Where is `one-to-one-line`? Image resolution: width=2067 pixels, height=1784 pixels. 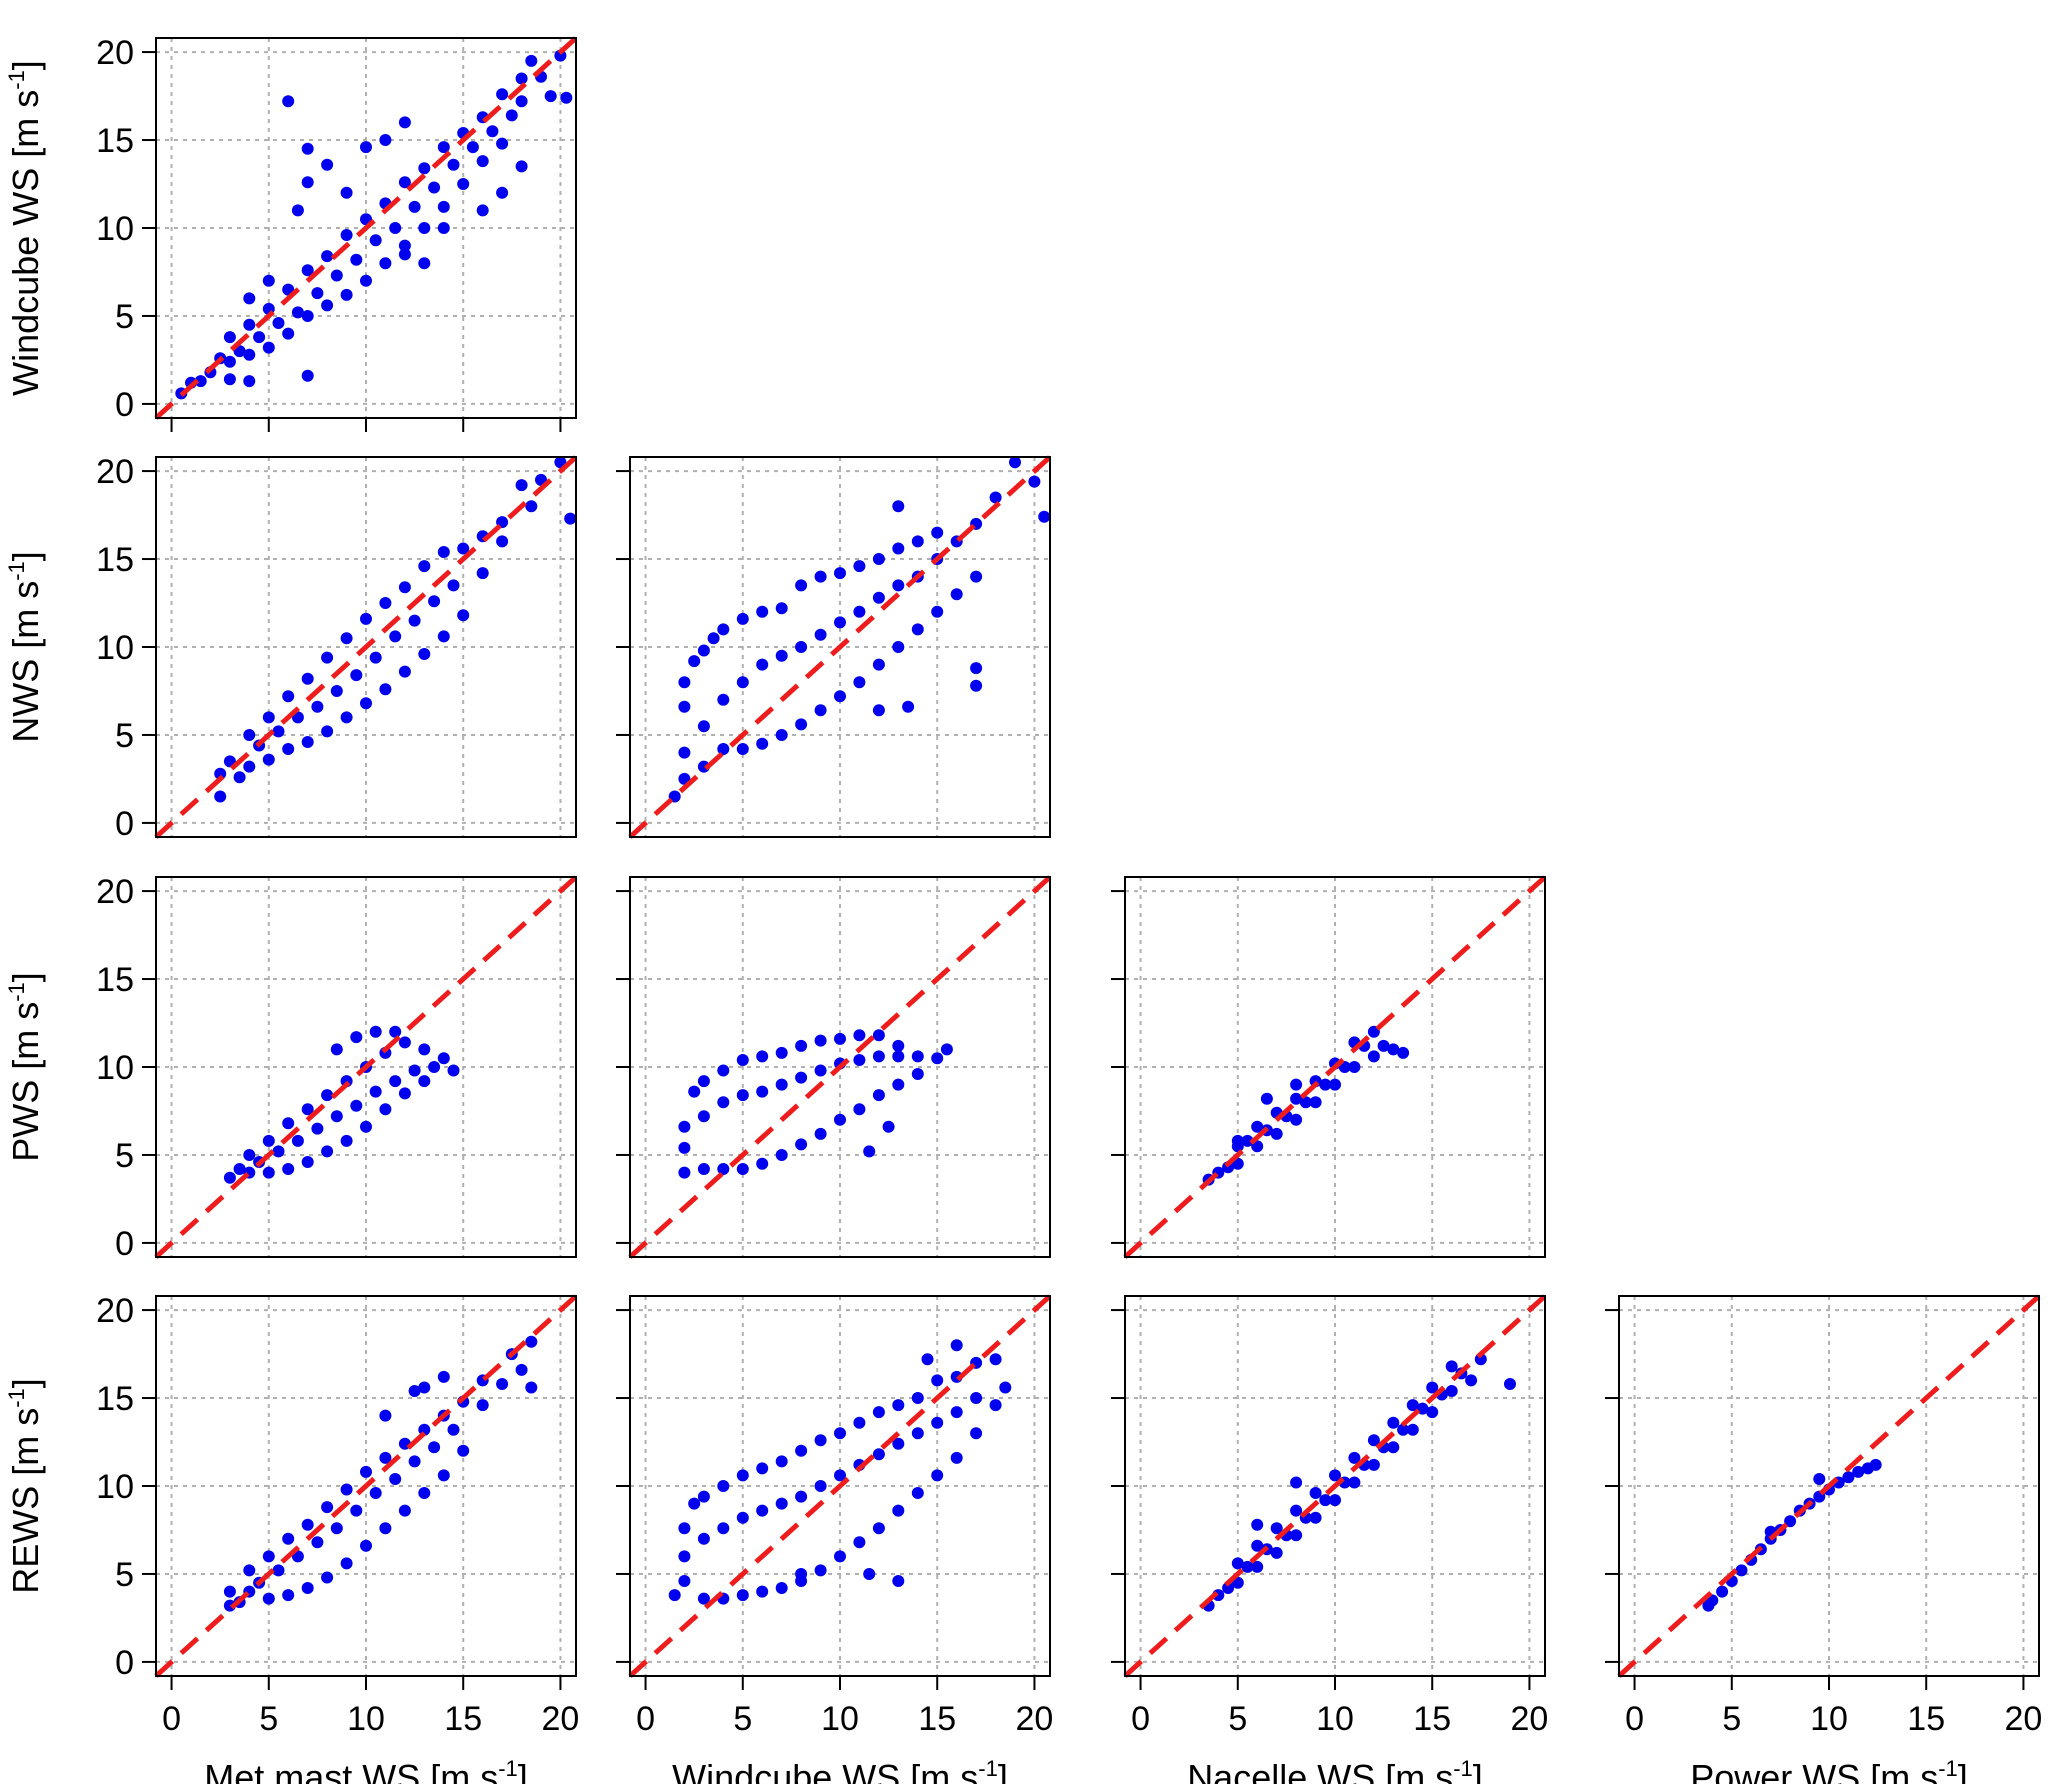
one-to-one-line is located at coordinates (366, 1486).